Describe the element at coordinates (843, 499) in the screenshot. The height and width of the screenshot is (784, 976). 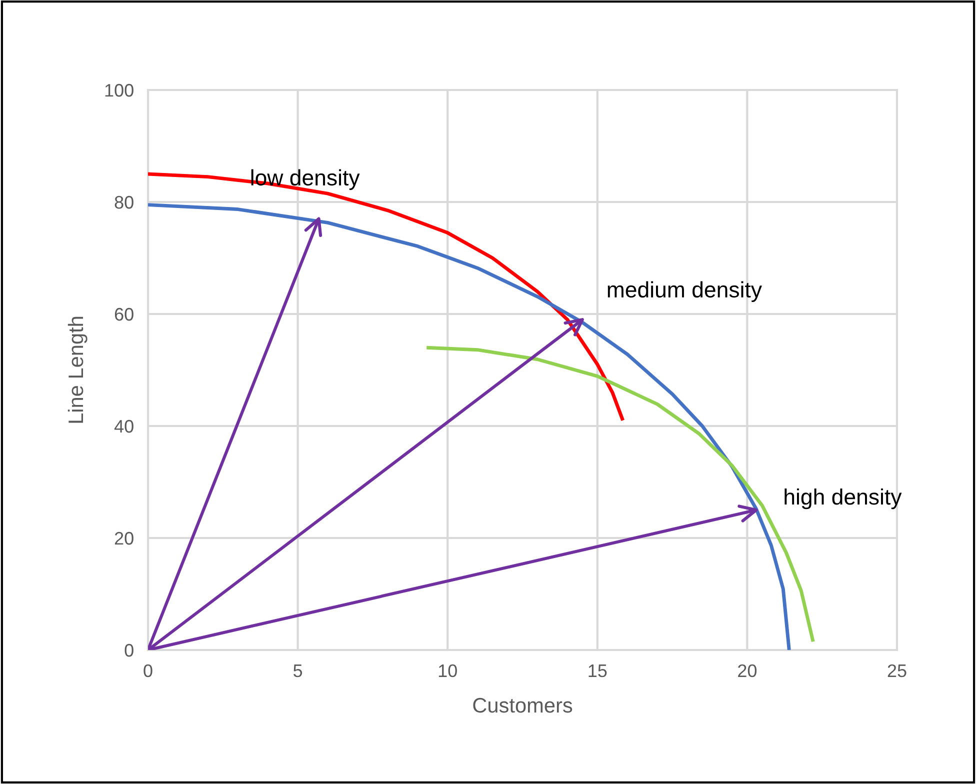
I see `annotation: high density` at that location.